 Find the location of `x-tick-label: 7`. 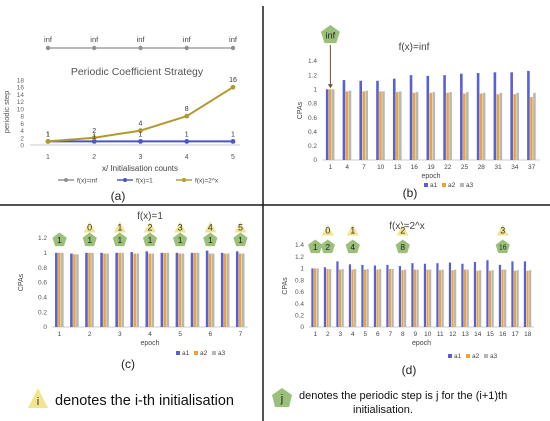

x-tick-label: 7 is located at coordinates (390, 334).